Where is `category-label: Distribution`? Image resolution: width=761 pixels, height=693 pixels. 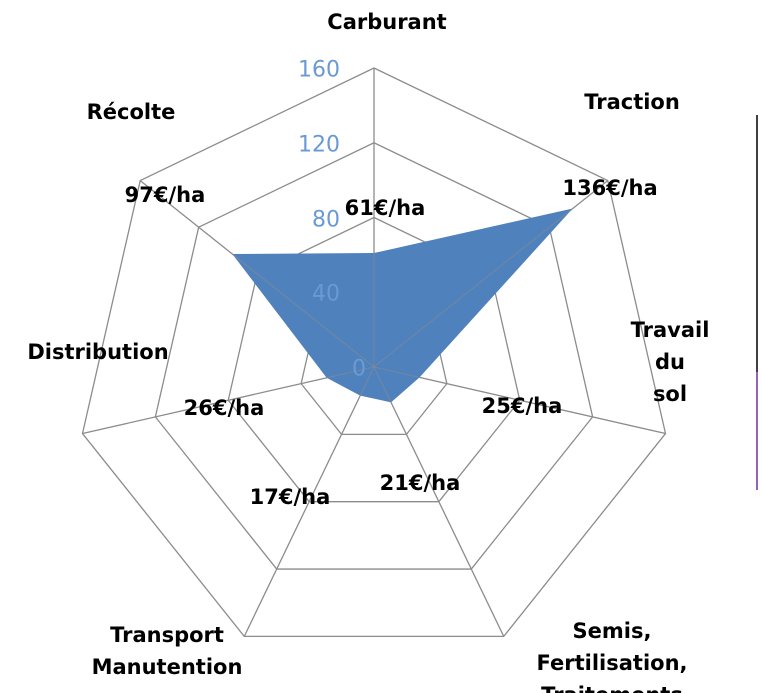 category-label: Distribution is located at coordinates (98, 352).